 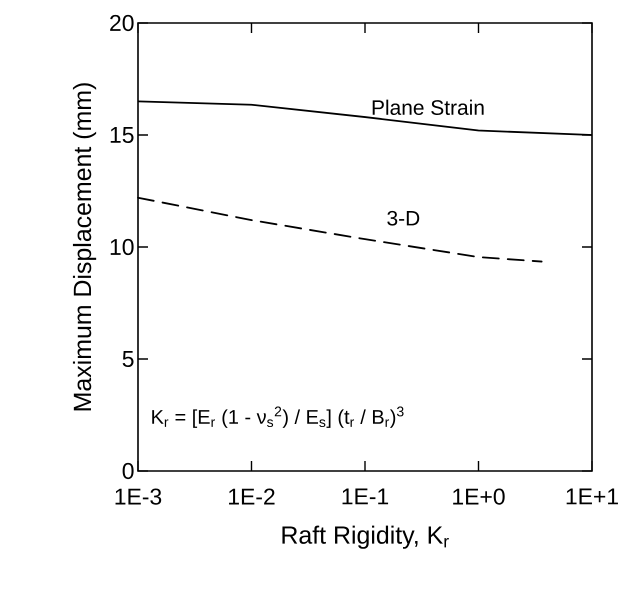 What do you see at coordinates (365, 496) in the screenshot?
I see `x-tick-label: 1E-1` at bounding box center [365, 496].